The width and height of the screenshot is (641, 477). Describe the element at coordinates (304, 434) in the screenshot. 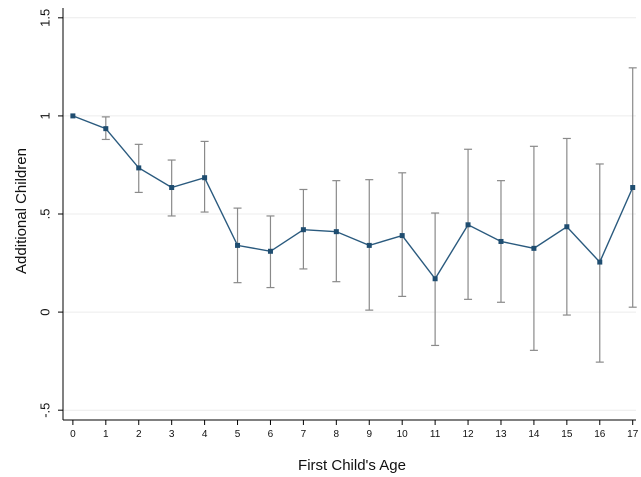

I see `x-tick-label: 7` at that location.